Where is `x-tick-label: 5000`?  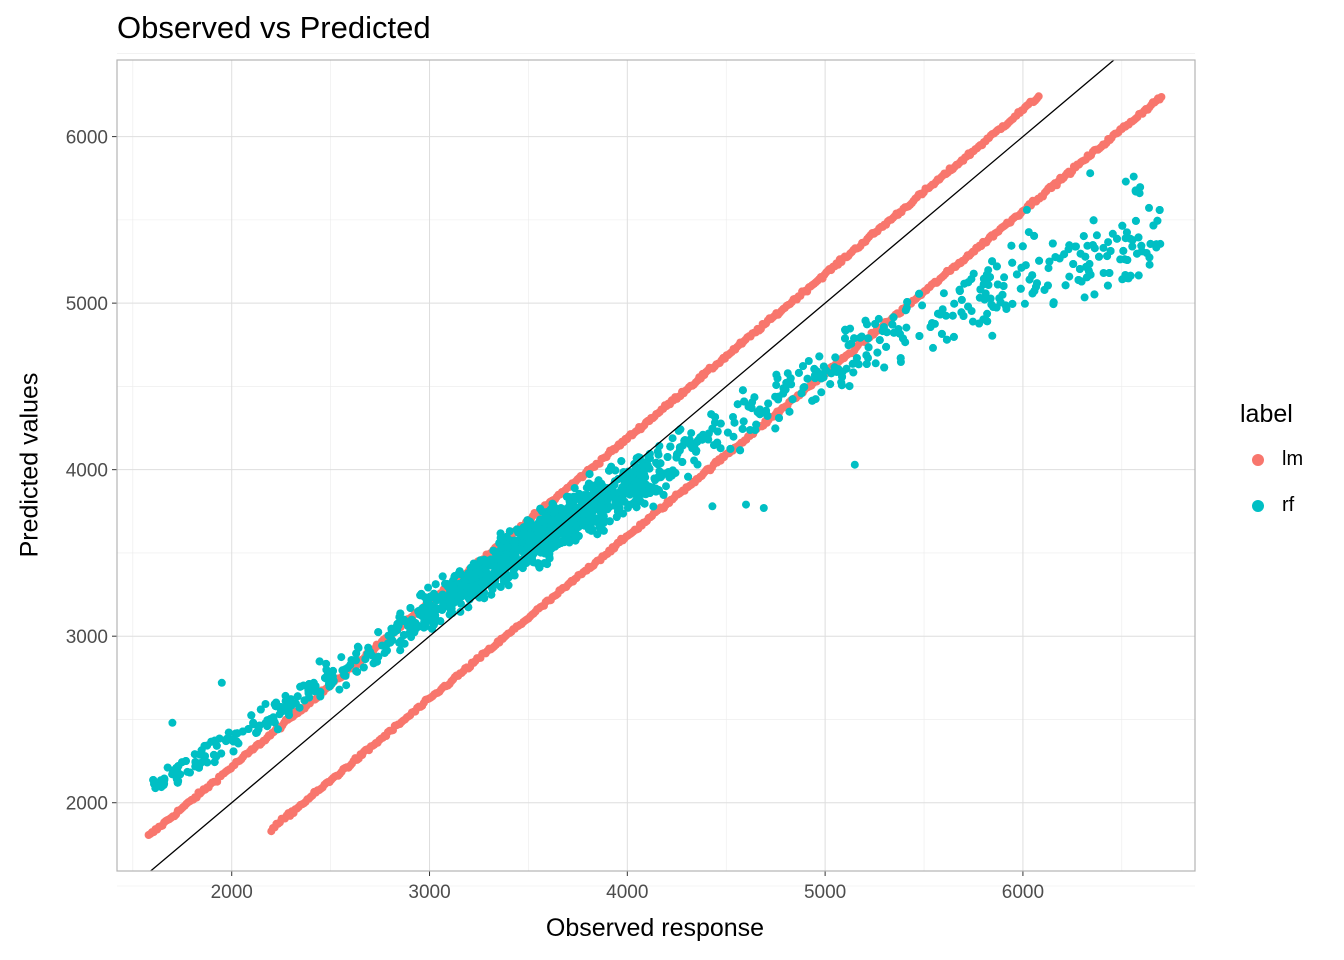
x-tick-label: 5000 is located at coordinates (825, 892).